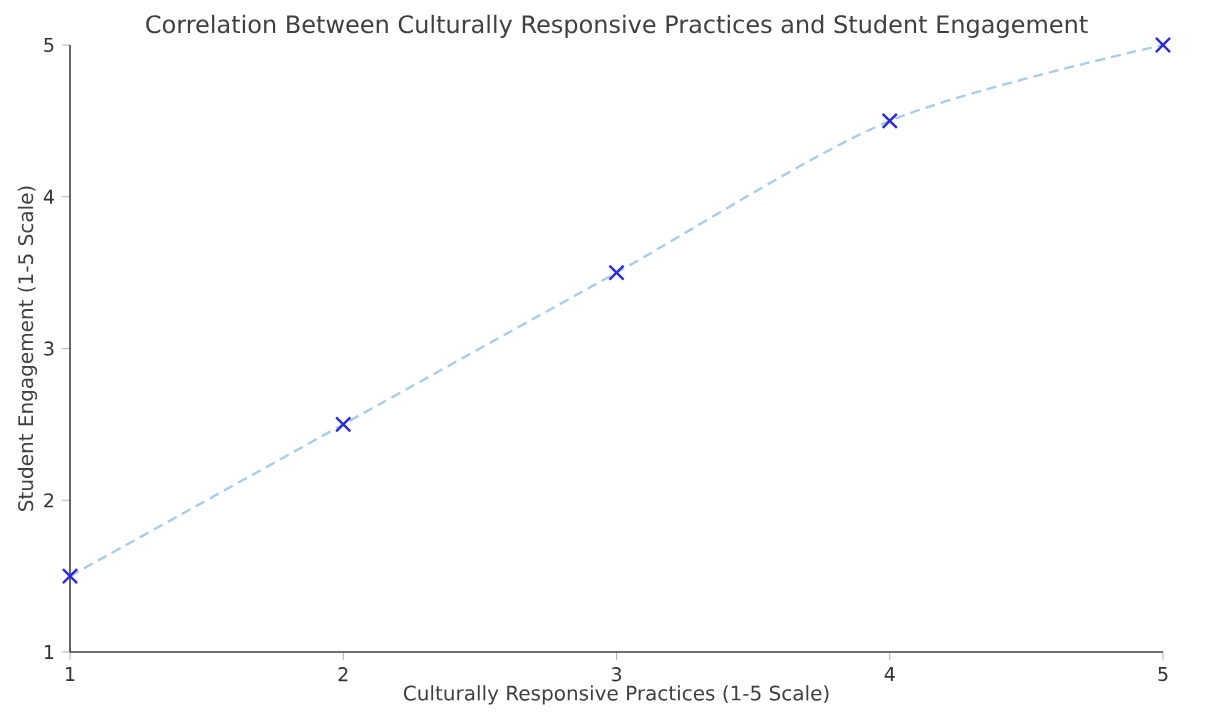 Image resolution: width=1211 pixels, height=720 pixels. What do you see at coordinates (1163, 674) in the screenshot?
I see `x-tick-label: 5` at bounding box center [1163, 674].